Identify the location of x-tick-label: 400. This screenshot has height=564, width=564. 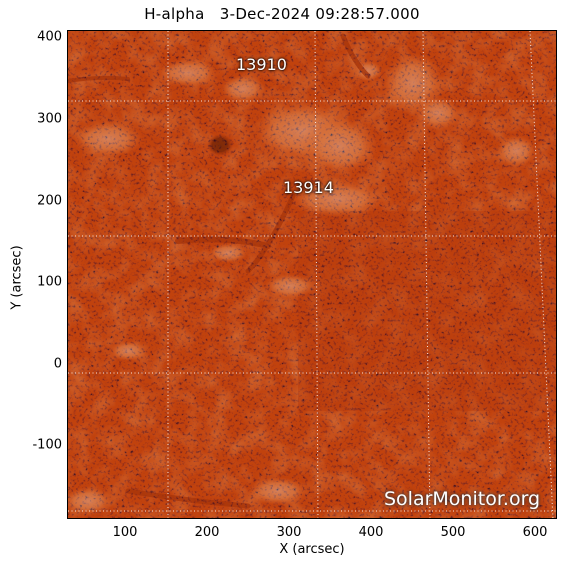
(371, 532).